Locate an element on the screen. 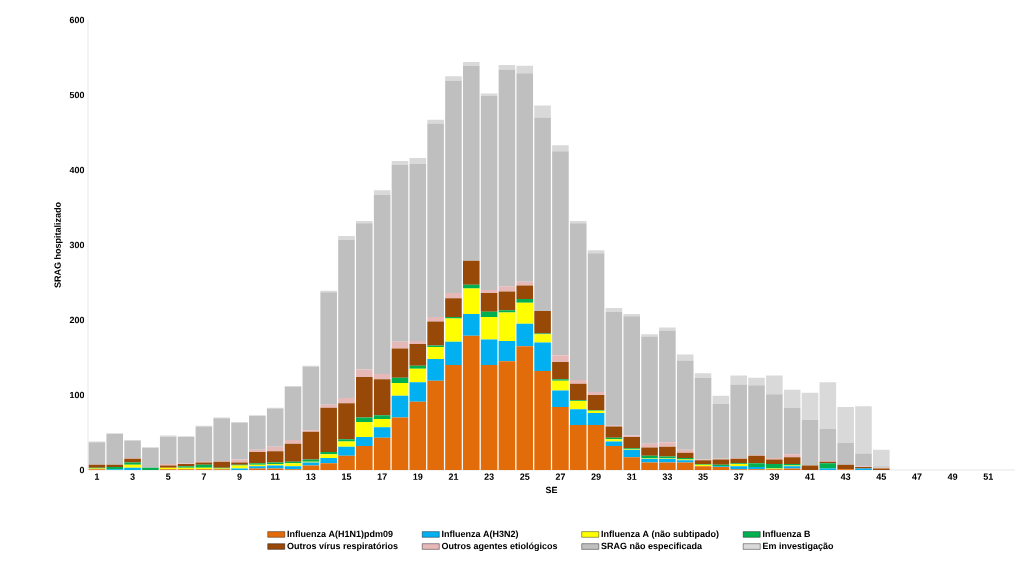 This screenshot has width=1025, height=587. x-tick-label: 13 is located at coordinates (311, 476).